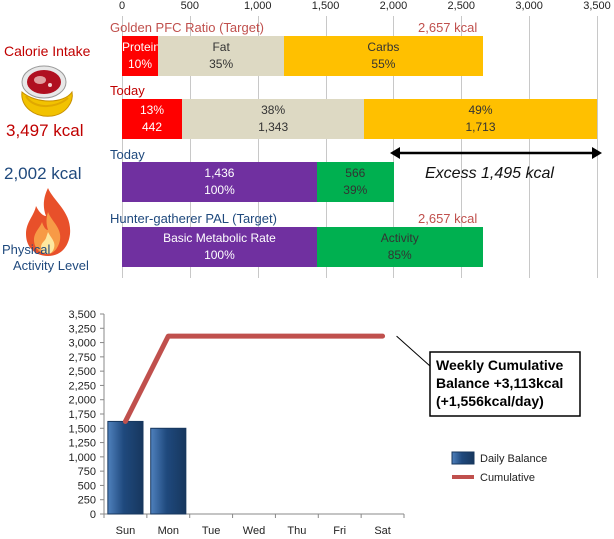 The image size is (614, 539). What do you see at coordinates (219, 182) in the screenshot?
I see `bar-segment-basic-metabolic-rate: 1,436 100%` at bounding box center [219, 182].